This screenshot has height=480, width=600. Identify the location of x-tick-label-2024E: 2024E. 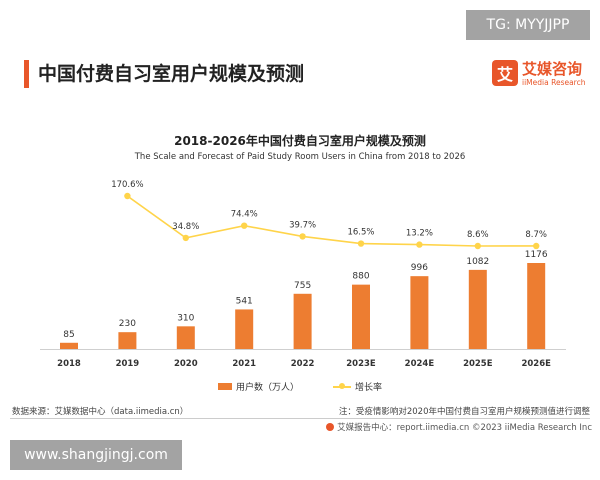
(420, 364).